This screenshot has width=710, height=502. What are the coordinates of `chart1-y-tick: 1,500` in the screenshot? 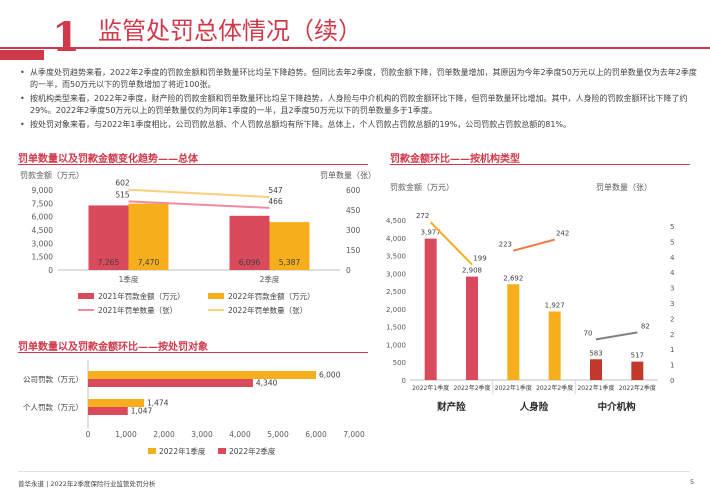 It's located at (43, 257).